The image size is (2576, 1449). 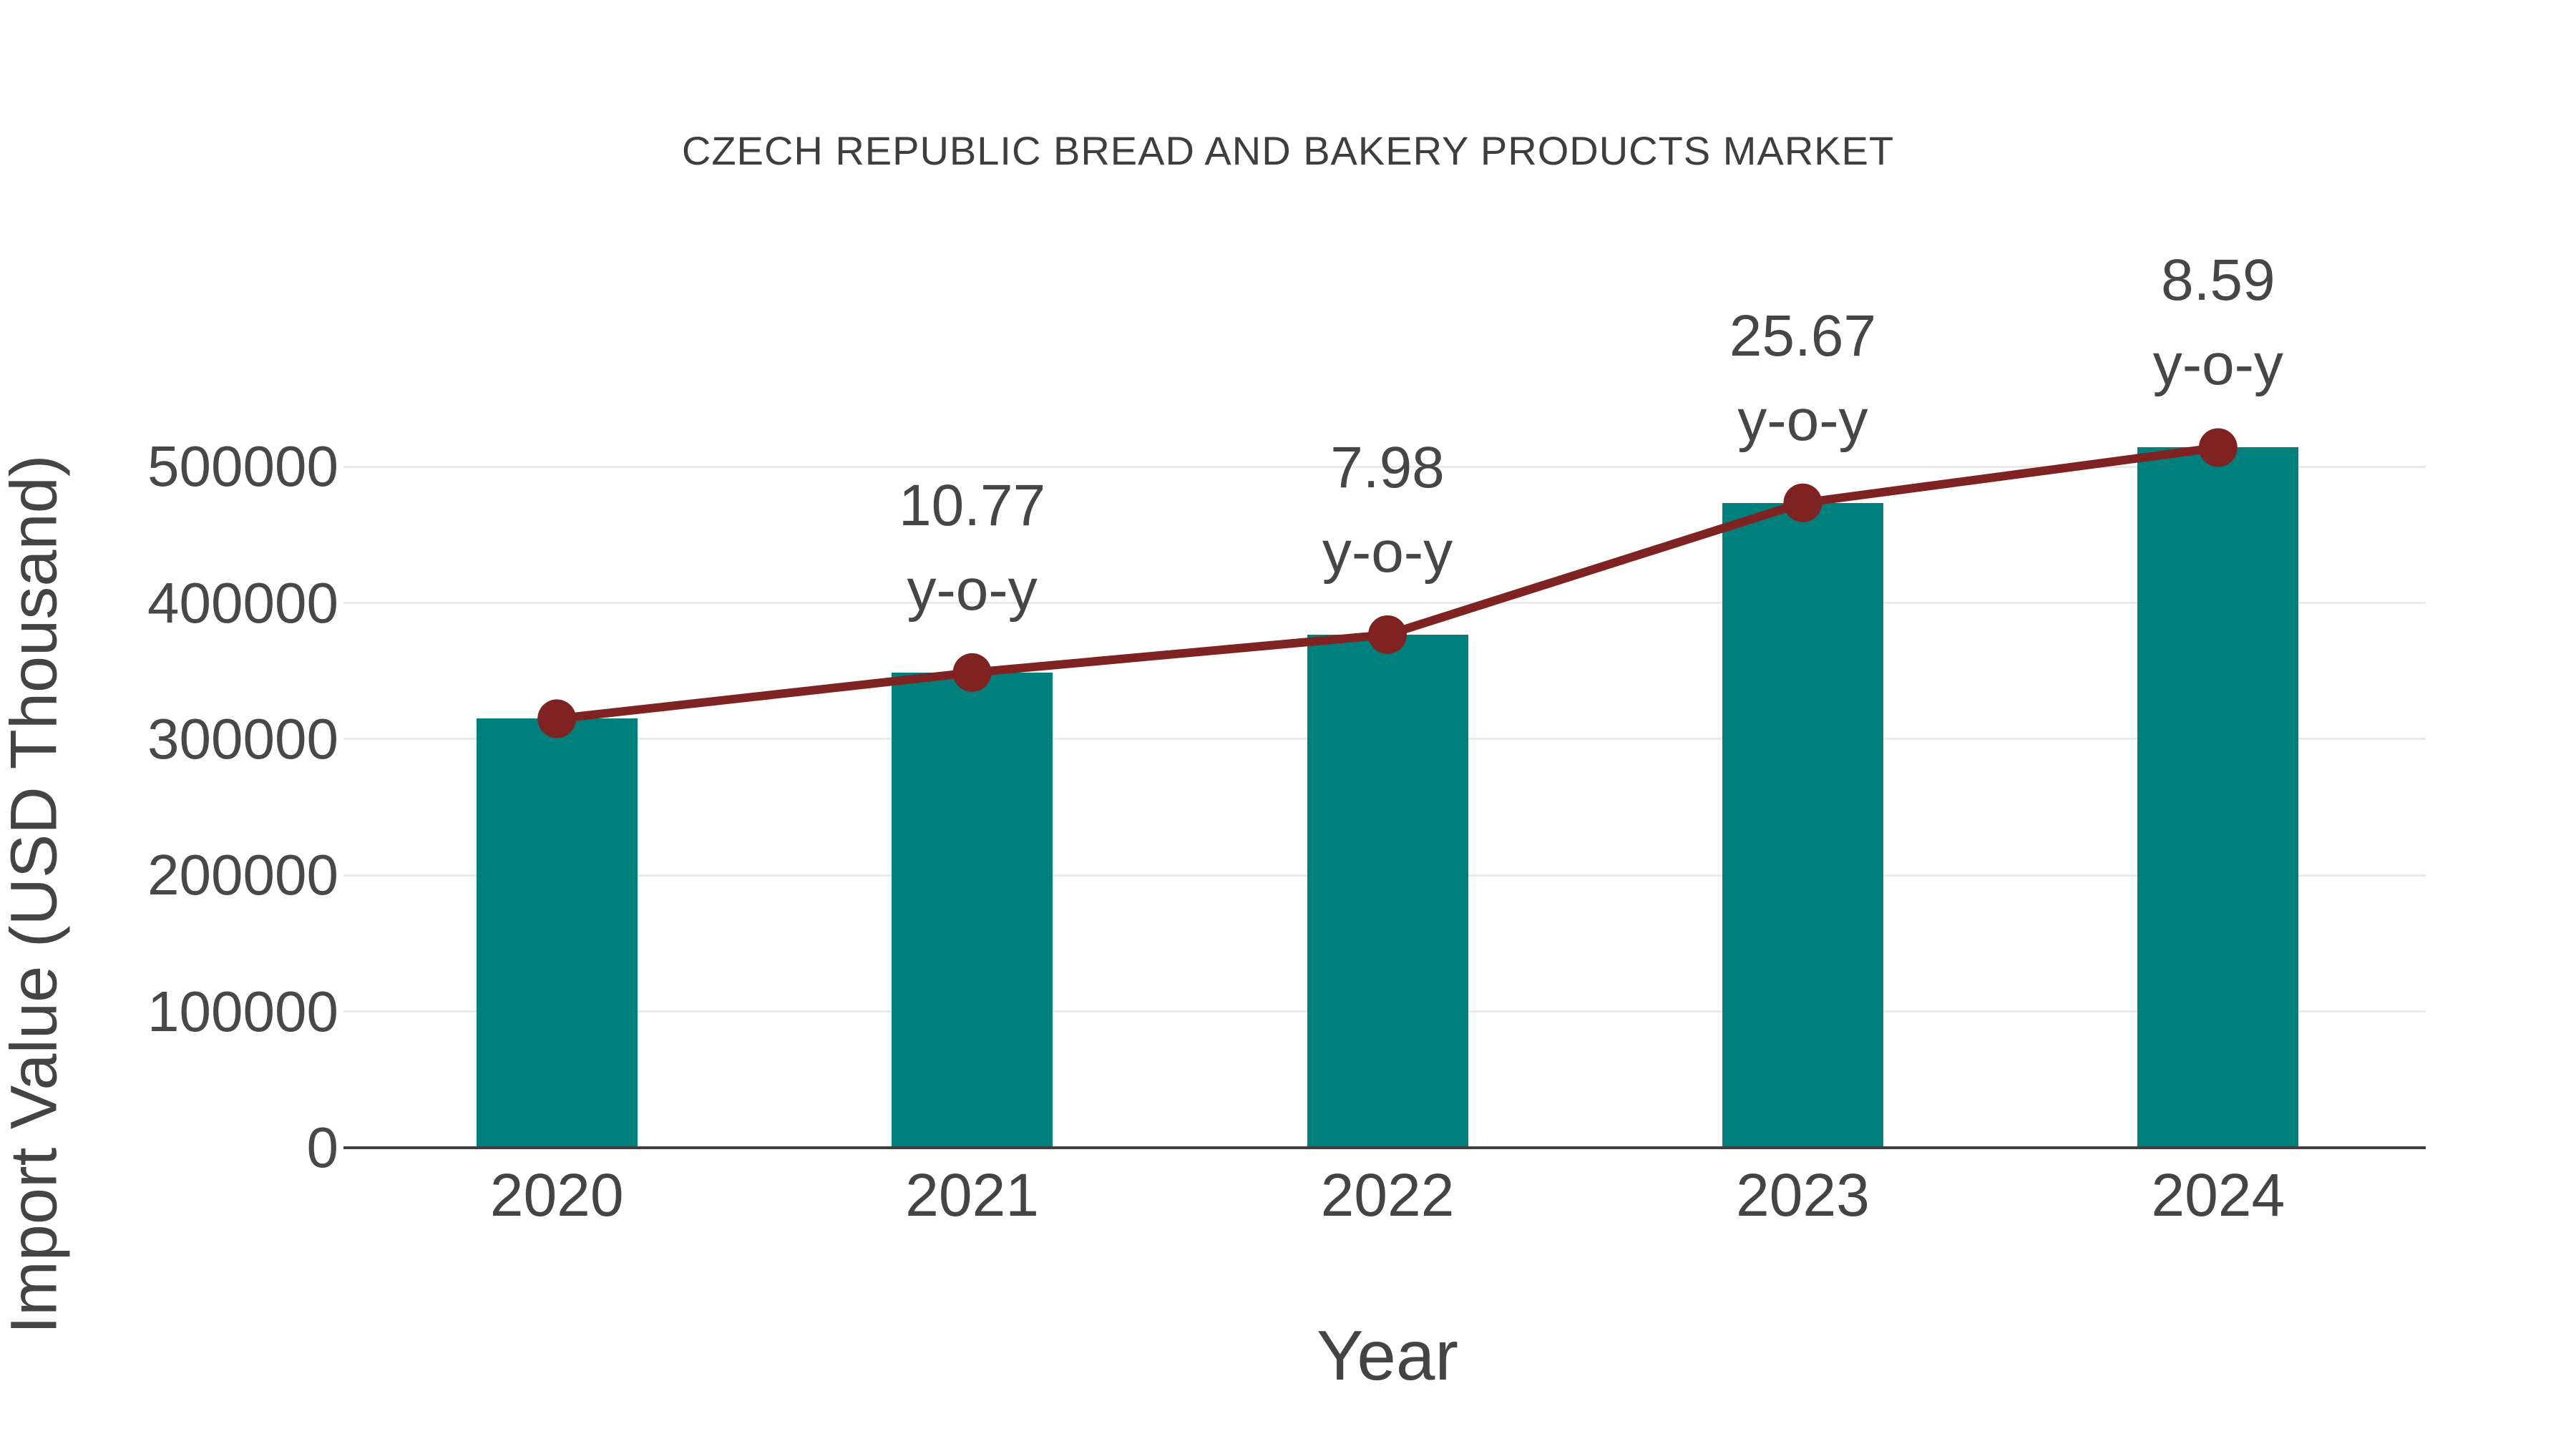 I want to click on yoy-value-2023: 25.67, so click(x=1802, y=336).